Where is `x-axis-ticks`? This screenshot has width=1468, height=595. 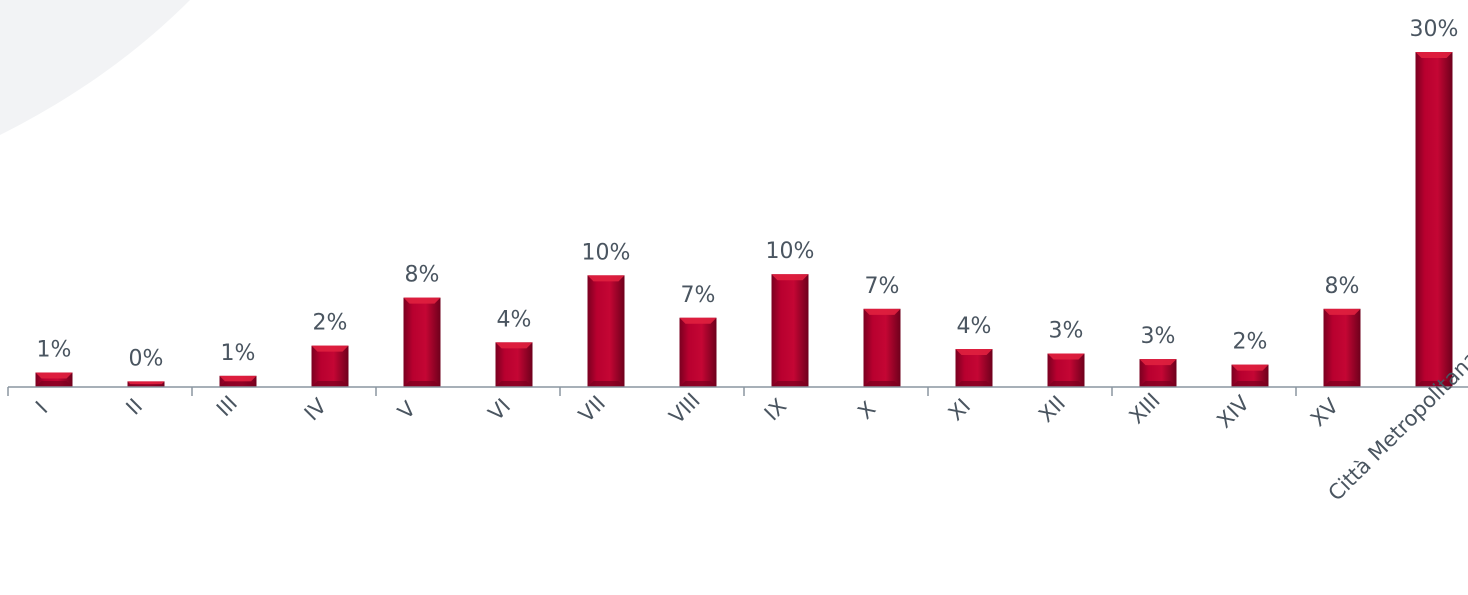 x-axis-ticks is located at coordinates (652, 391).